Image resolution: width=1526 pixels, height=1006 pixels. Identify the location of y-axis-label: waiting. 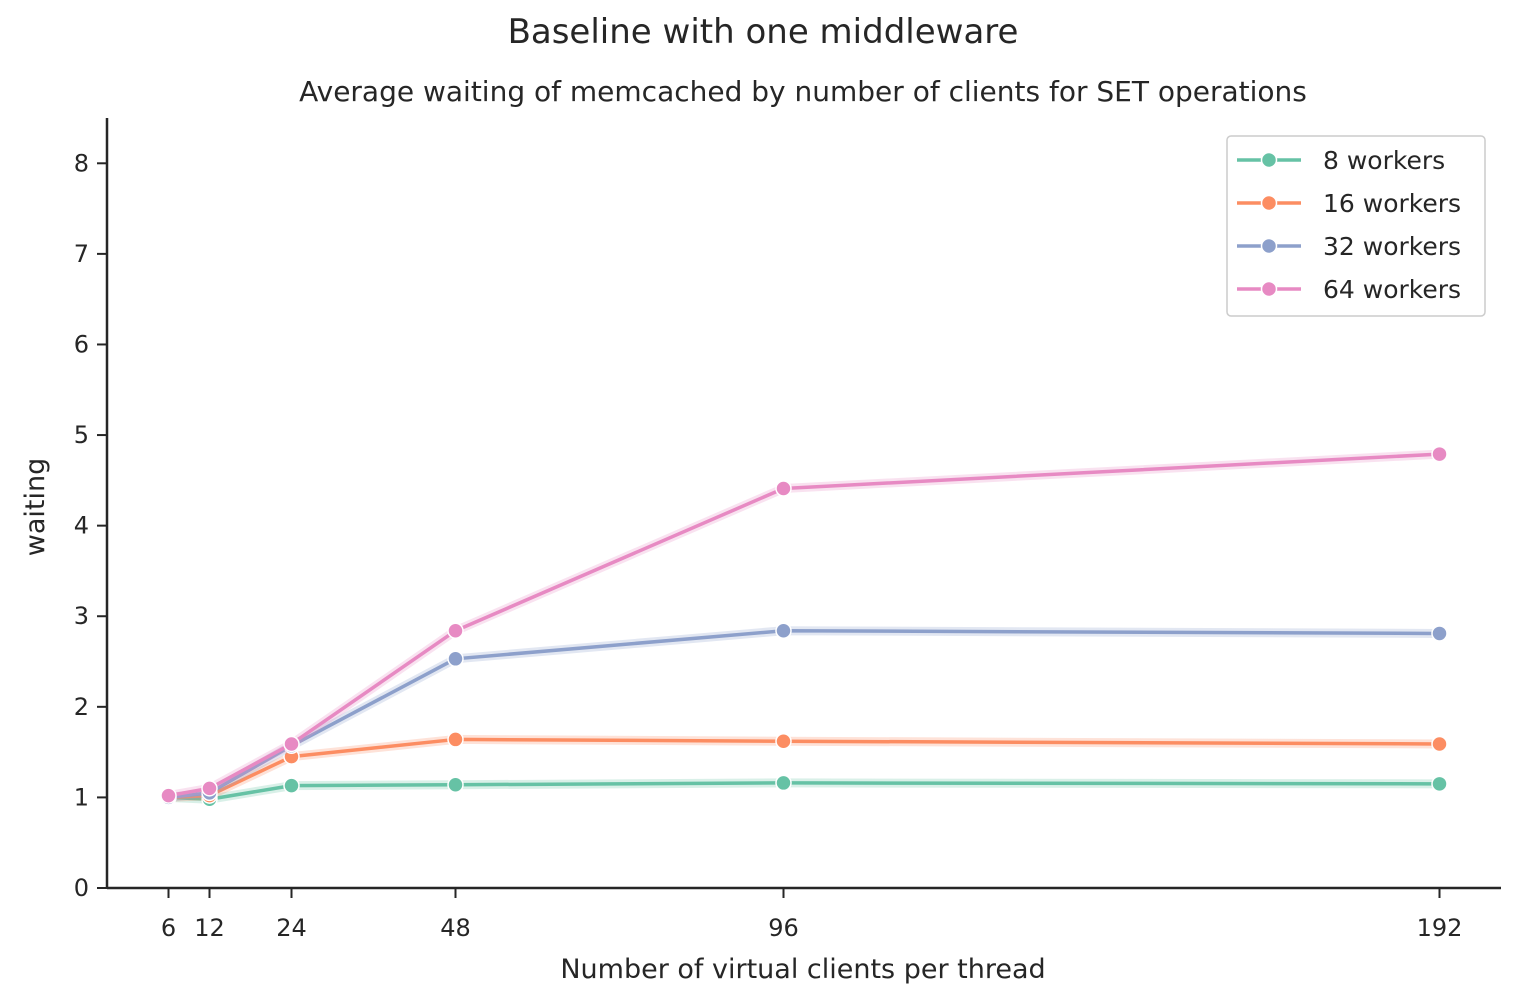
(35, 507).